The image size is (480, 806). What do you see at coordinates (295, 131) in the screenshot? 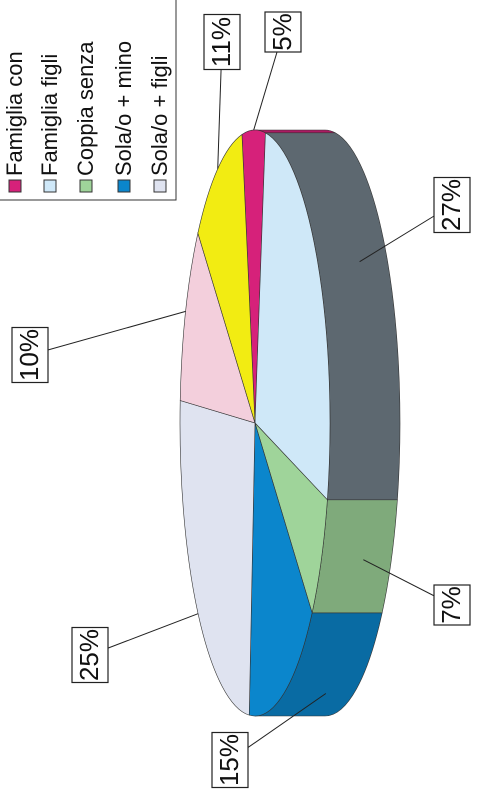
I see `slice-side` at bounding box center [295, 131].